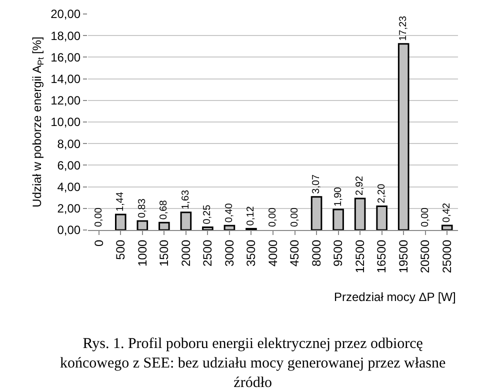  What do you see at coordinates (338, 196) in the screenshot?
I see `data-label: 1,90` at bounding box center [338, 196].